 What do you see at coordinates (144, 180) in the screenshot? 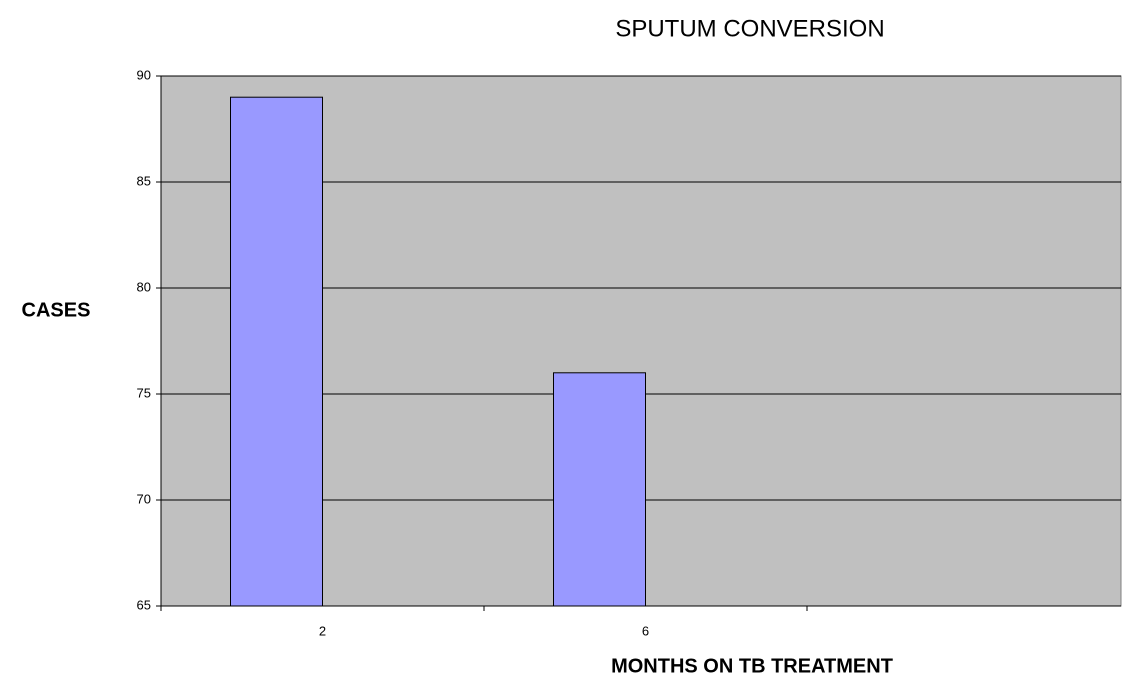
I see `y-tick-label: 85` at bounding box center [144, 180].